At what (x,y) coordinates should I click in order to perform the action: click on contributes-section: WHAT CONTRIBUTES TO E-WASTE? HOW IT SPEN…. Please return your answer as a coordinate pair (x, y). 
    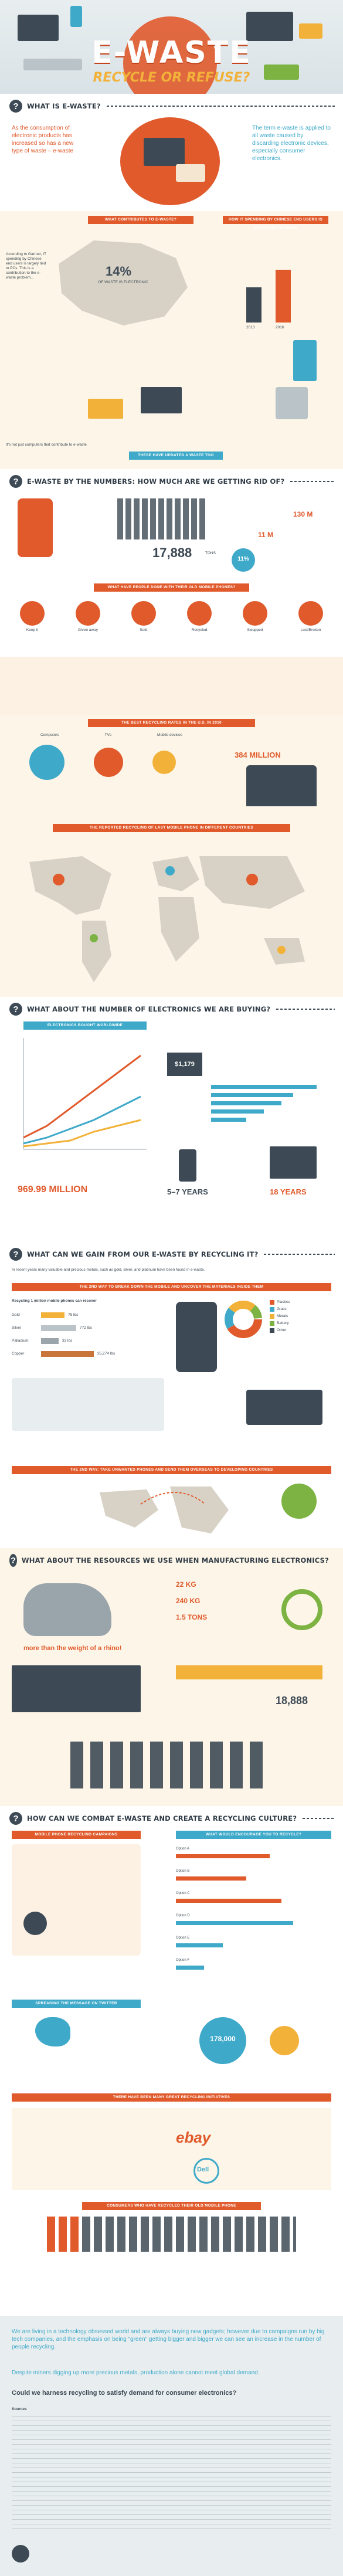
    Looking at the image, I should click on (171, 340).